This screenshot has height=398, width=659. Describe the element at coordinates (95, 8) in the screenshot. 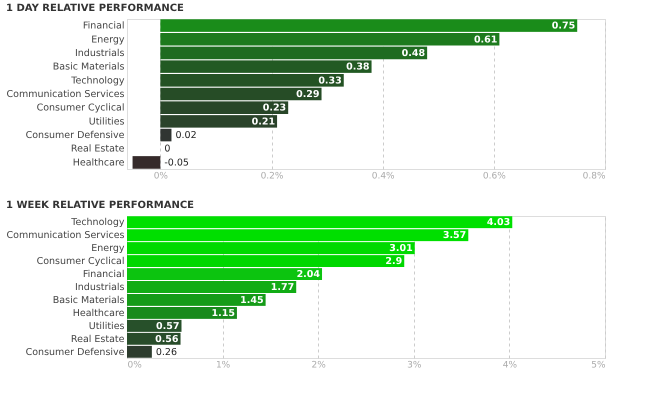

I see `chart-title: 1 DAY RELATIVE PERFORMANCE` at that location.